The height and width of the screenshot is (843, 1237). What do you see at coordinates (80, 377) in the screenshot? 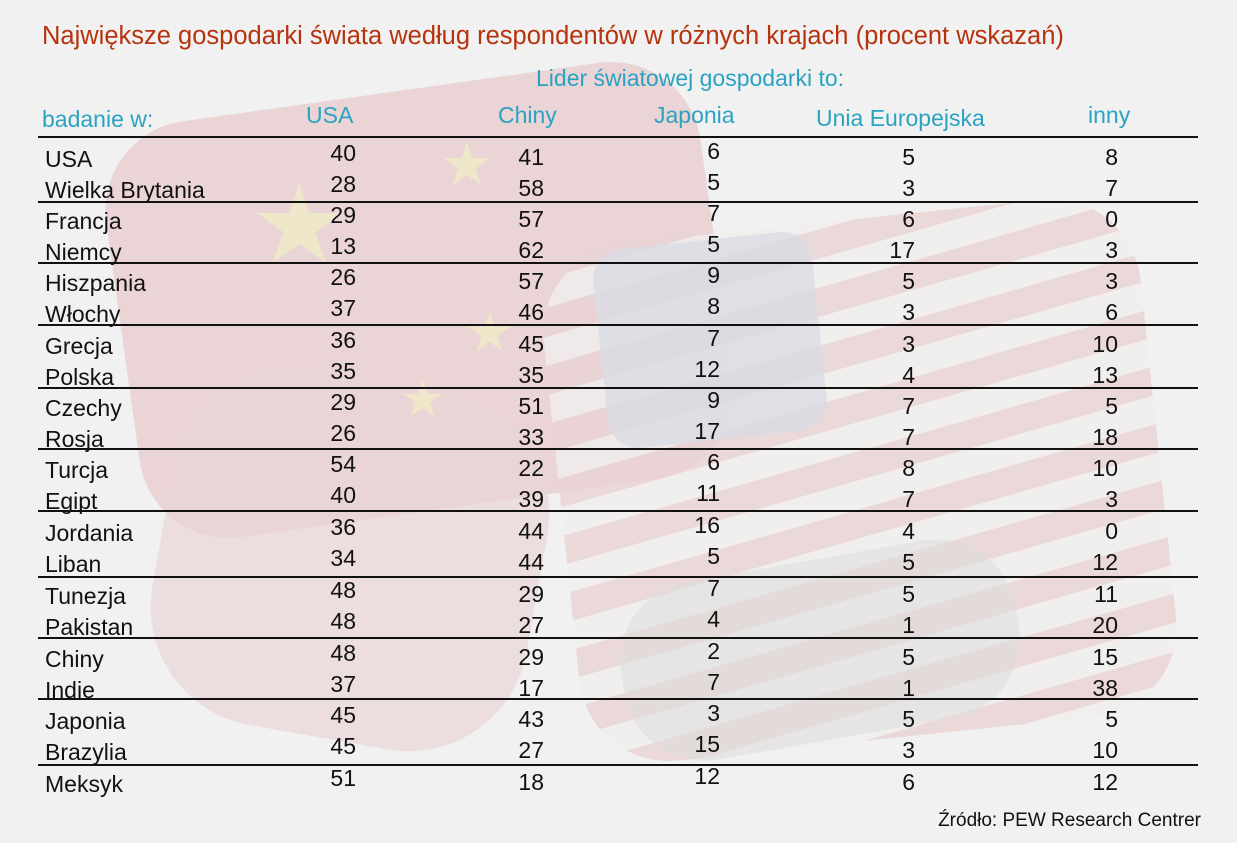
I see `country-name: Polska` at bounding box center [80, 377].